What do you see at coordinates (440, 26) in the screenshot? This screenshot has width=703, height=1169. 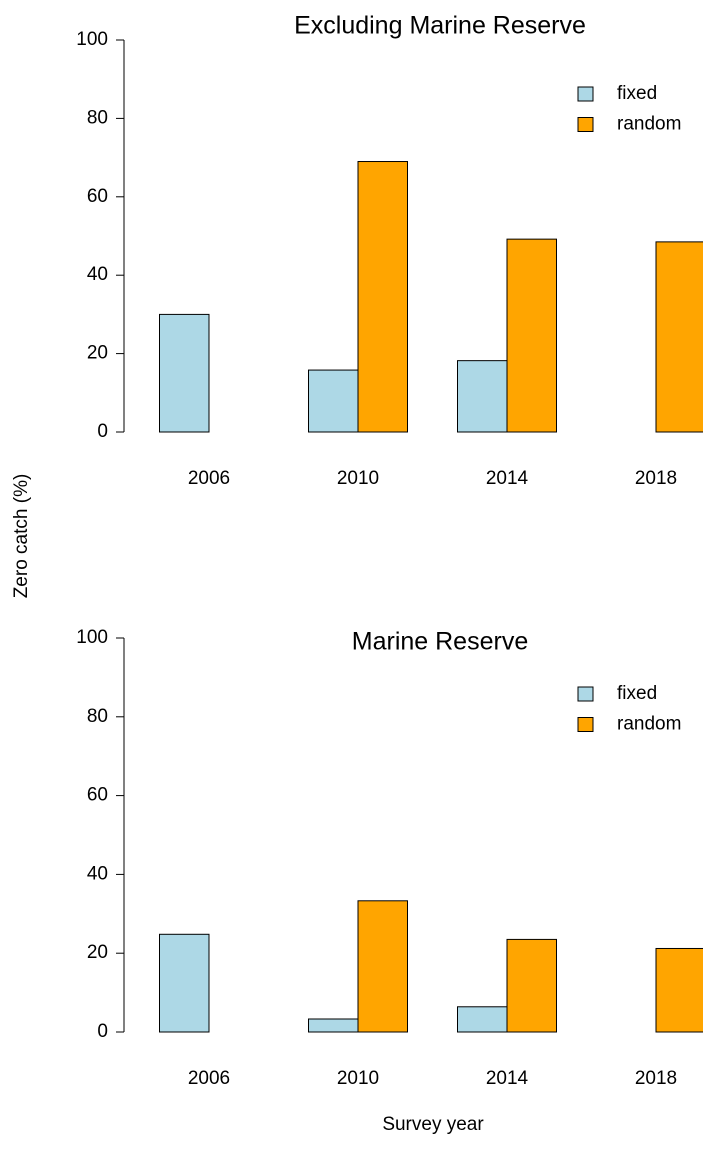 I see `chart-title: Excluding Marine Reserve` at bounding box center [440, 26].